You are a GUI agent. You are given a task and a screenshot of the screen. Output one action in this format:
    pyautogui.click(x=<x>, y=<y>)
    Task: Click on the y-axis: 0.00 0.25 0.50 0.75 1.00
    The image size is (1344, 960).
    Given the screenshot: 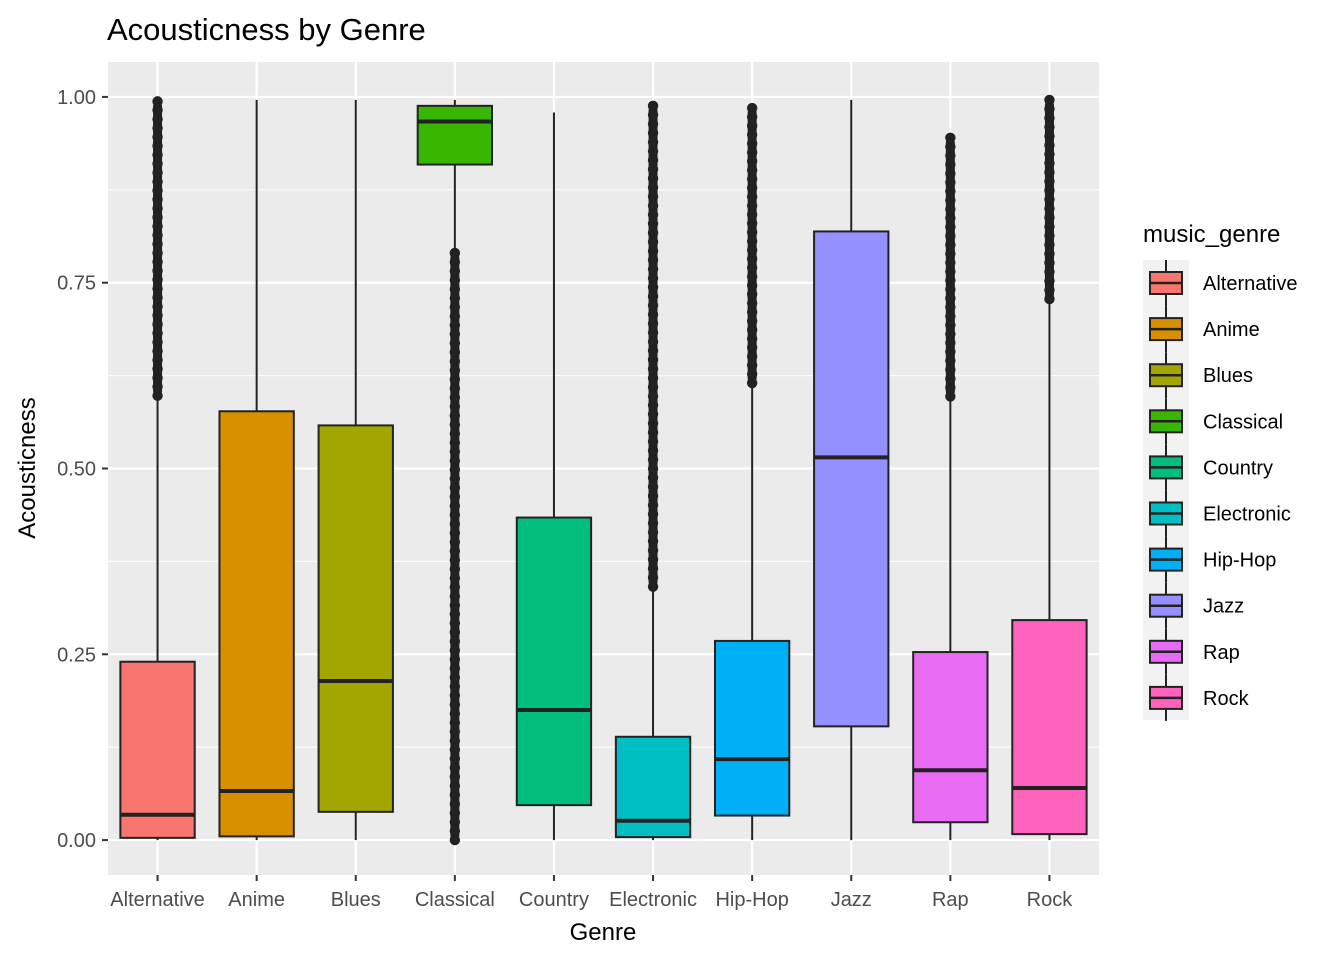 What is the action you would take?
    pyautogui.click(x=82, y=469)
    